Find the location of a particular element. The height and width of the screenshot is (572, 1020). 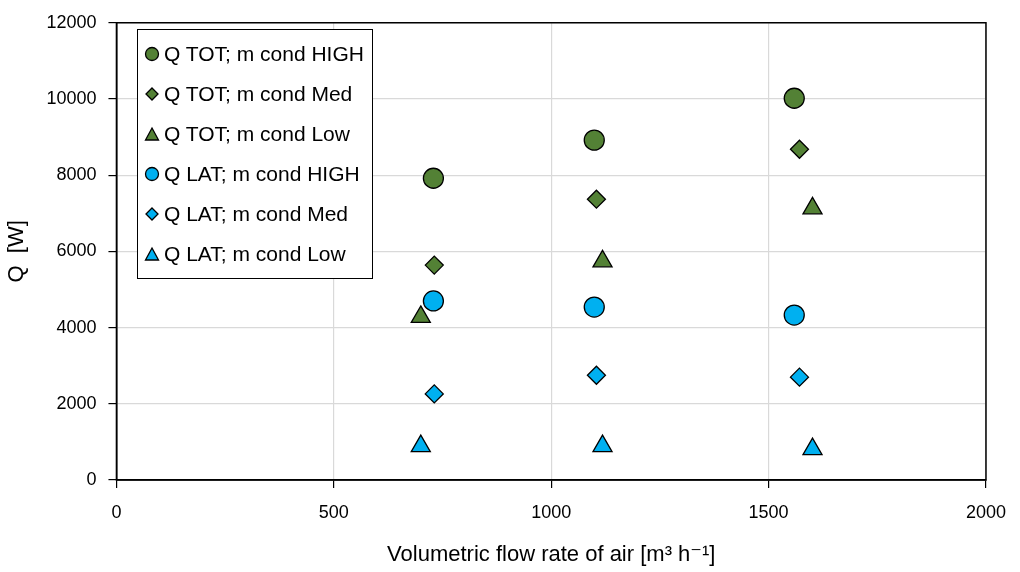

legend-label: Q TOT; m cond Med is located at coordinates (258, 94).